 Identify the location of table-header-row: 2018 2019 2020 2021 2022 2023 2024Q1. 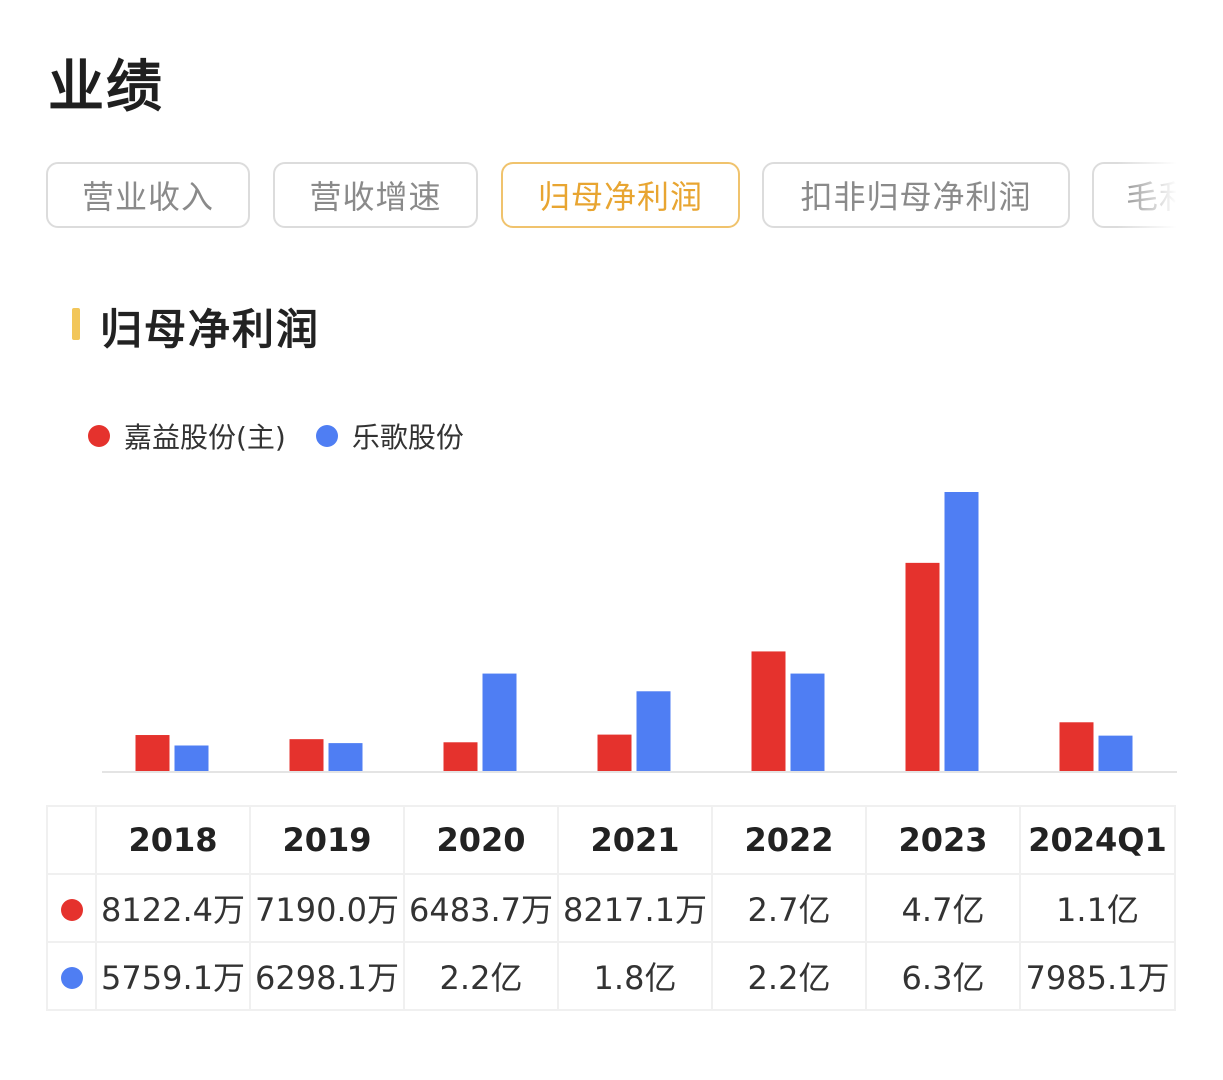
(611, 840).